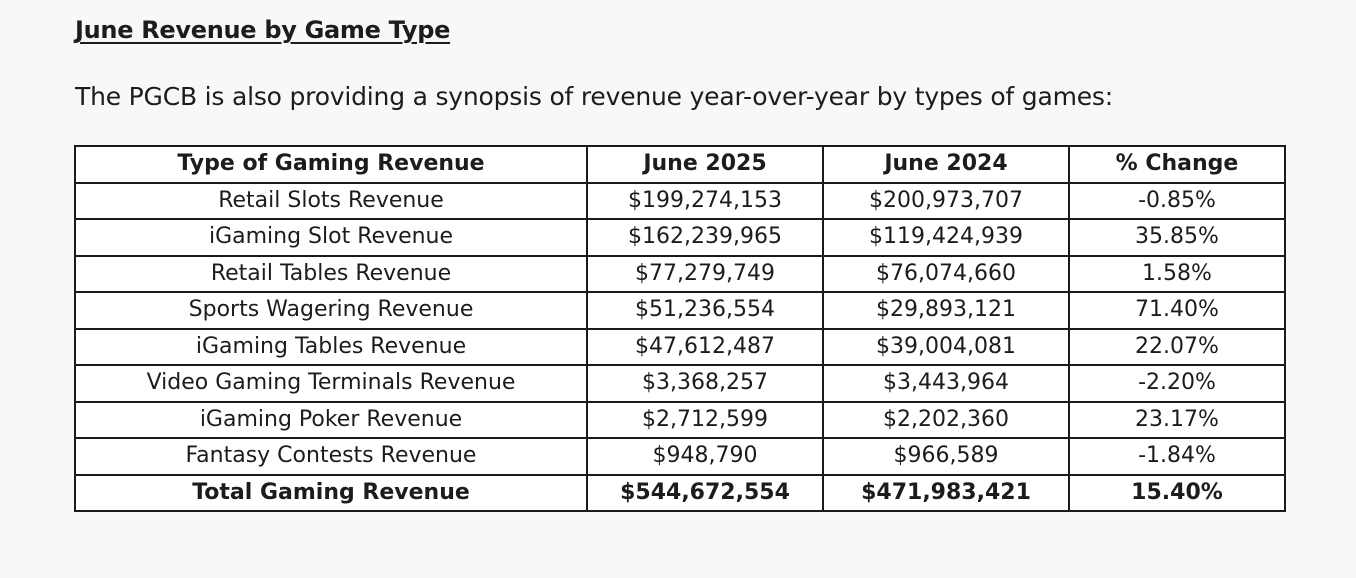 This screenshot has width=1356, height=578. I want to click on cell-june-2024: $966,589, so click(946, 456).